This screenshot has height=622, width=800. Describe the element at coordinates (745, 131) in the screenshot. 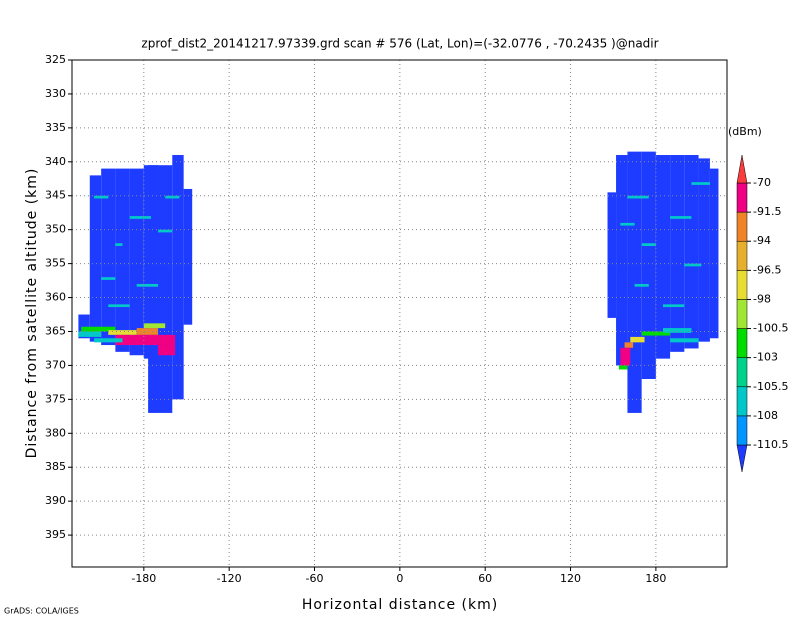

I see `colorbar-unit: (dBm)` at that location.